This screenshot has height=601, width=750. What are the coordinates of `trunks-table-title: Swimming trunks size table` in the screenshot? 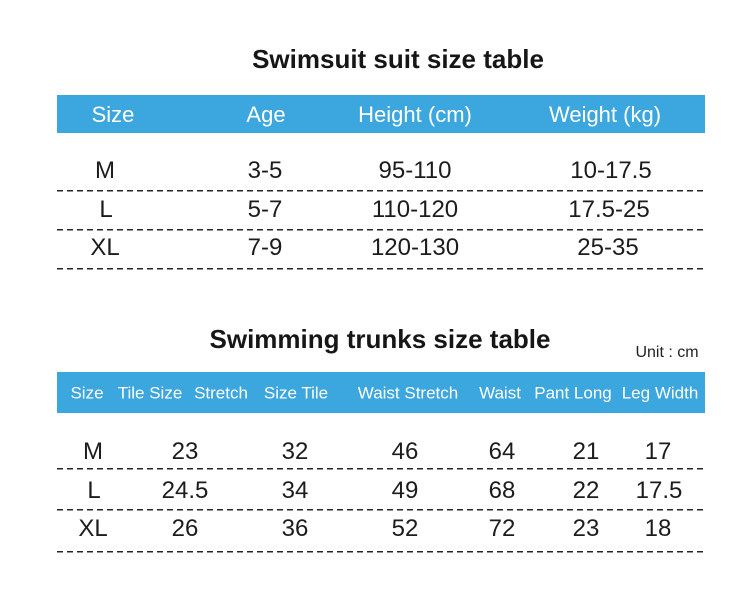 It's located at (380, 339).